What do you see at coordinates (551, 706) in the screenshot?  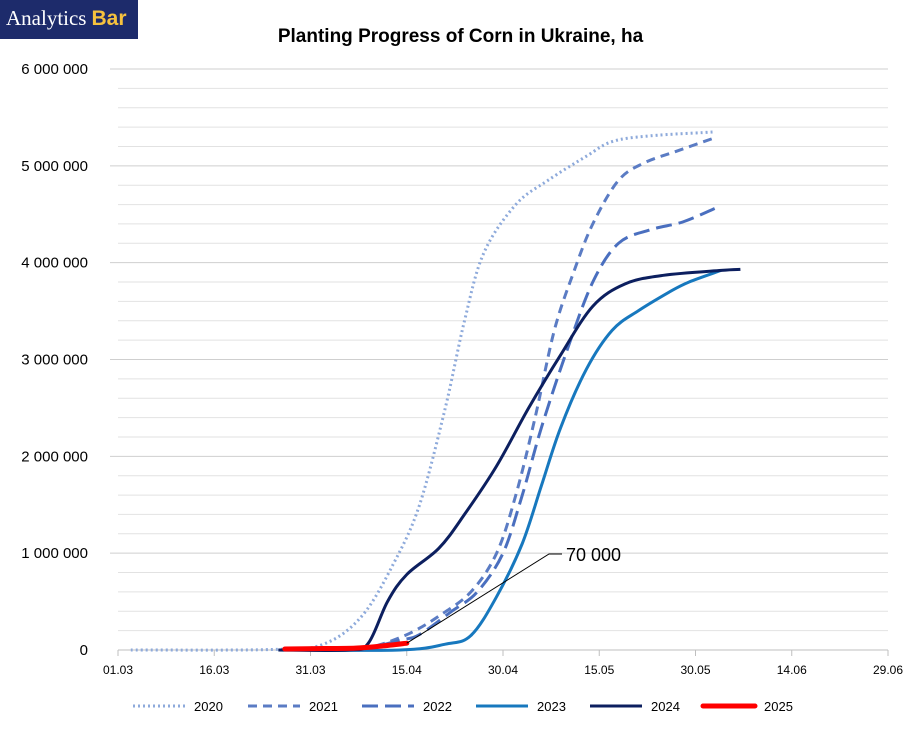 I see `legend-label-2023: 2023` at bounding box center [551, 706].